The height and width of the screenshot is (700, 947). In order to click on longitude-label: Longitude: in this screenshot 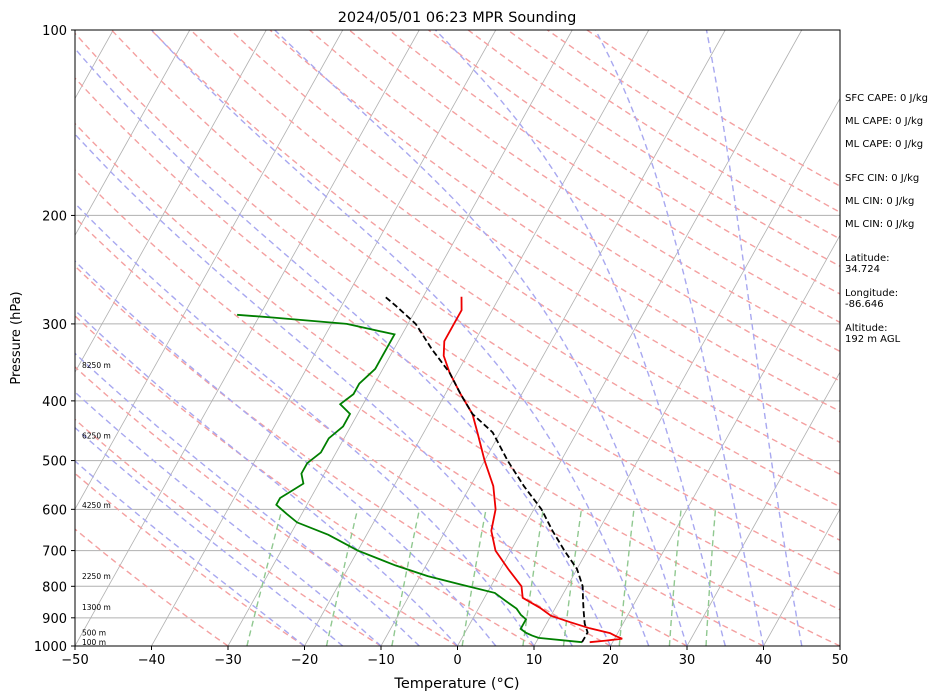, I will do `click(872, 293)`.